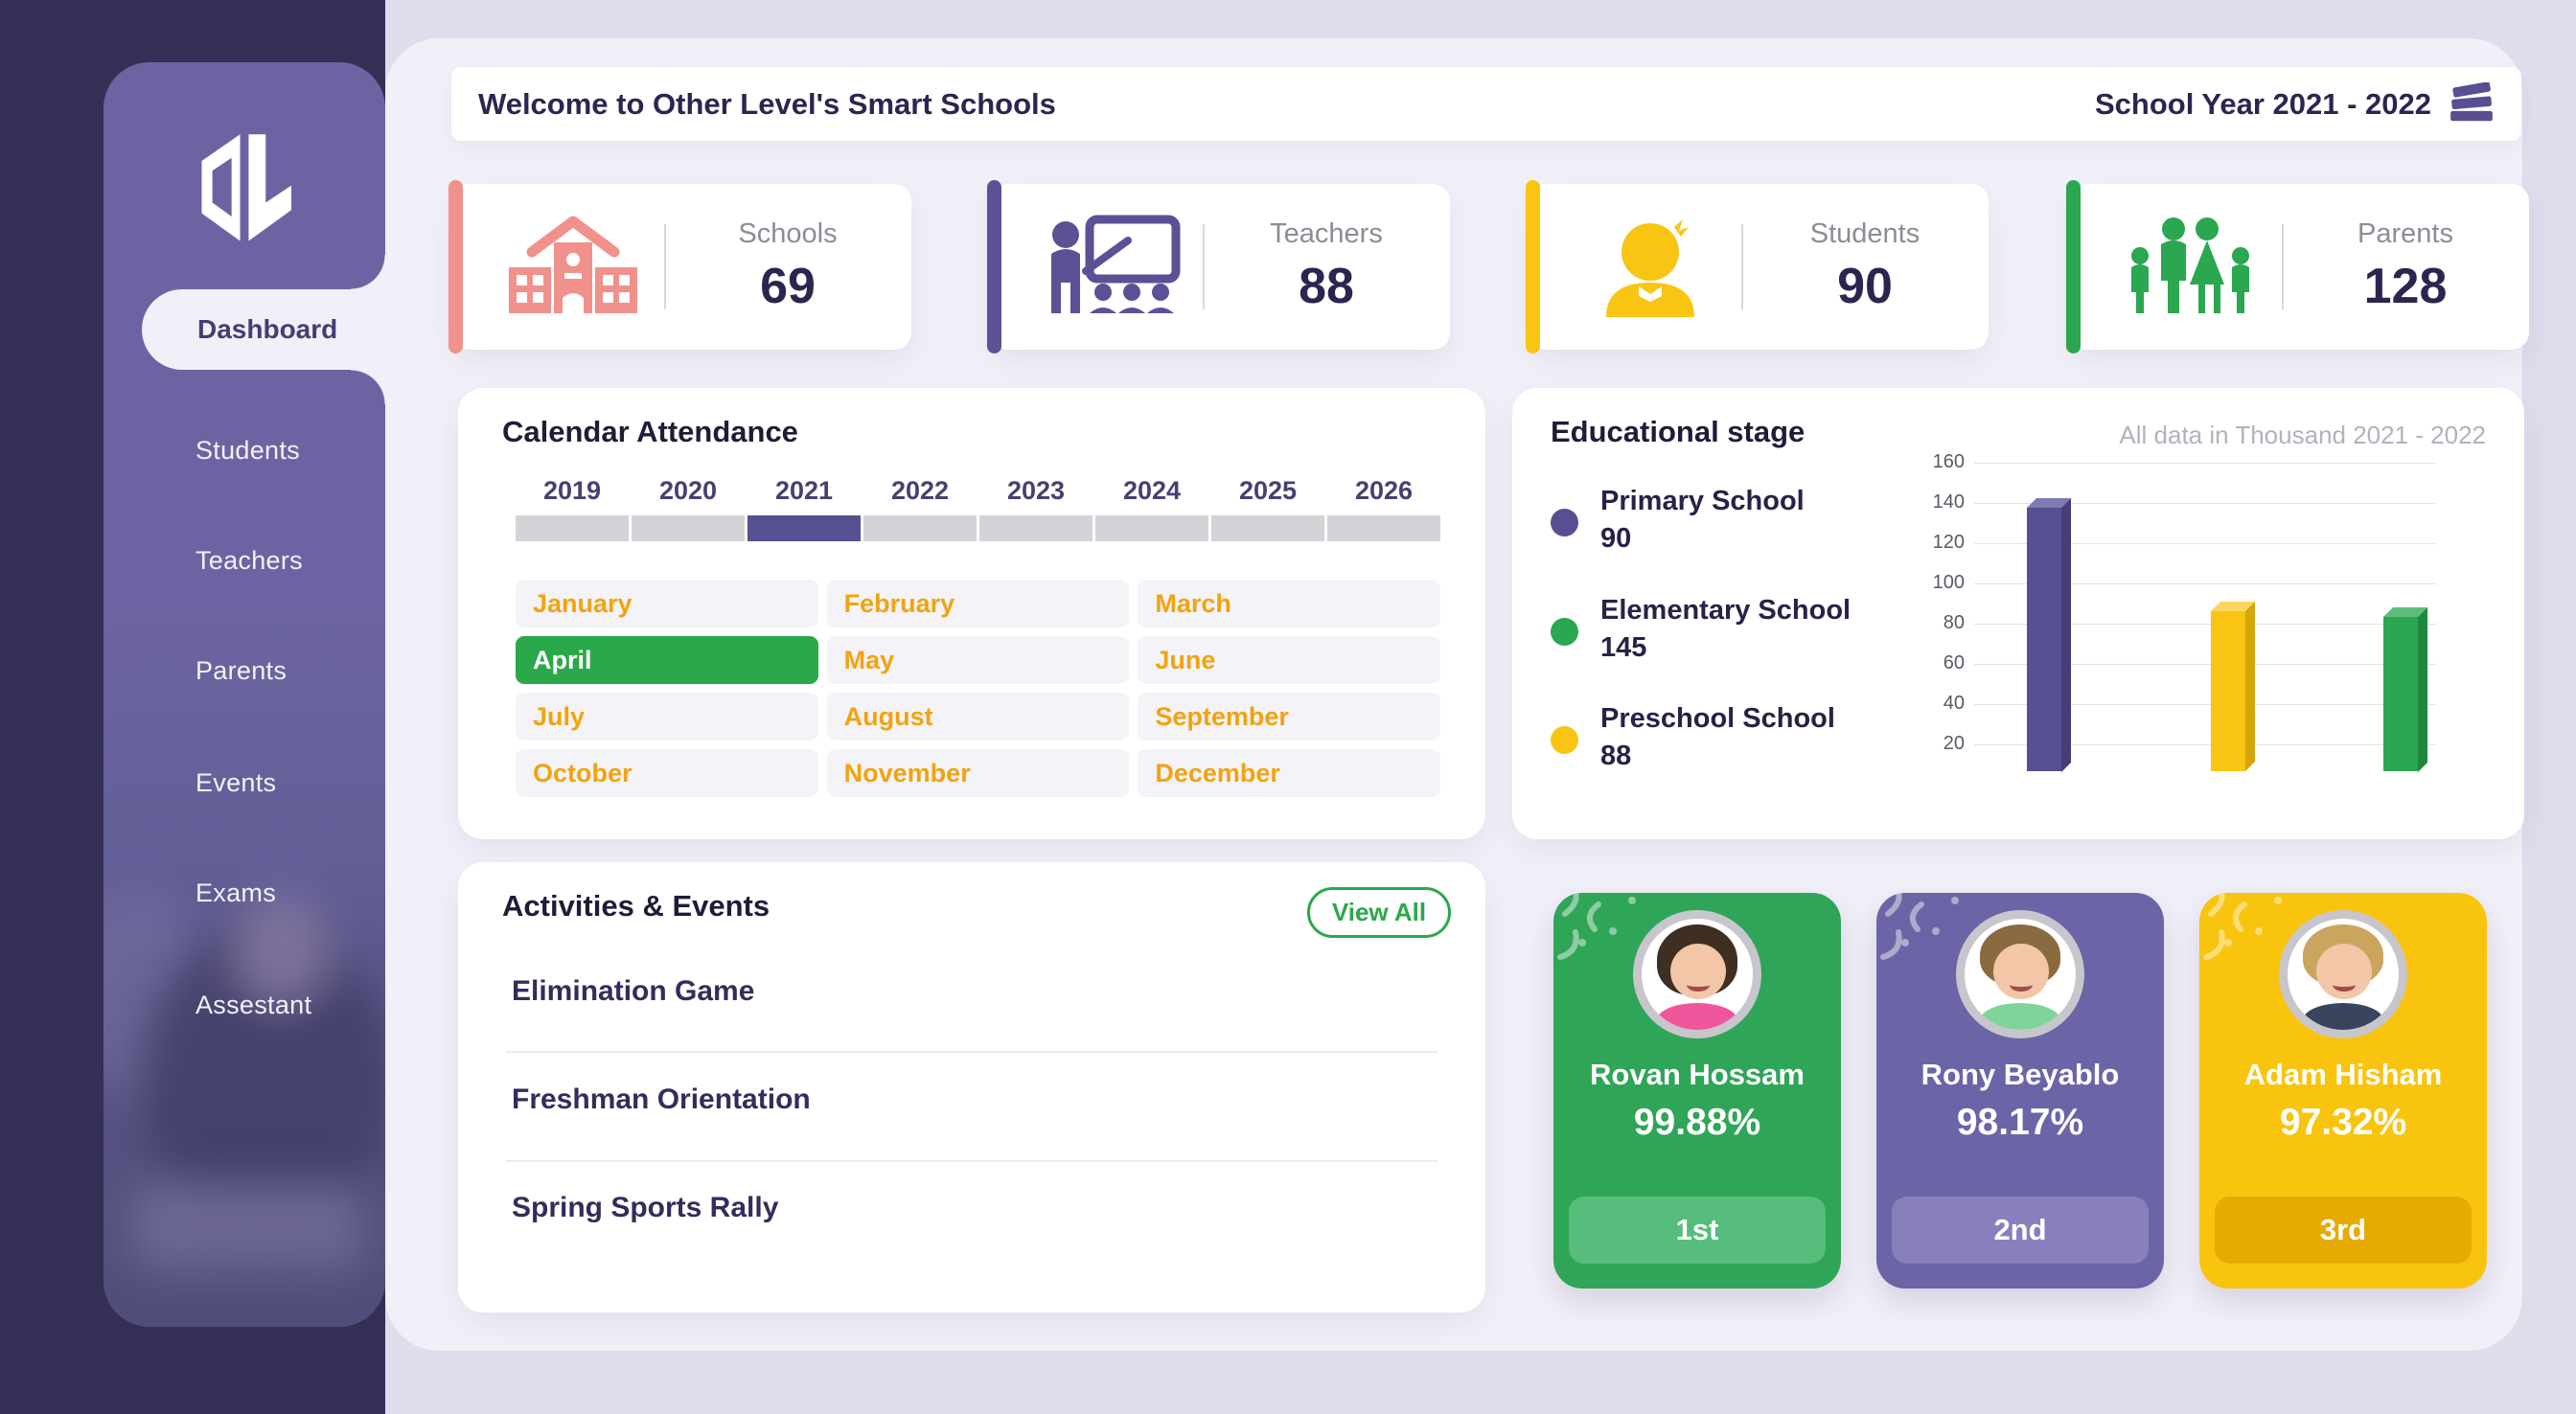 Image resolution: width=2576 pixels, height=1414 pixels. What do you see at coordinates (1289, 717) in the screenshot?
I see `month-cell-september: September` at bounding box center [1289, 717].